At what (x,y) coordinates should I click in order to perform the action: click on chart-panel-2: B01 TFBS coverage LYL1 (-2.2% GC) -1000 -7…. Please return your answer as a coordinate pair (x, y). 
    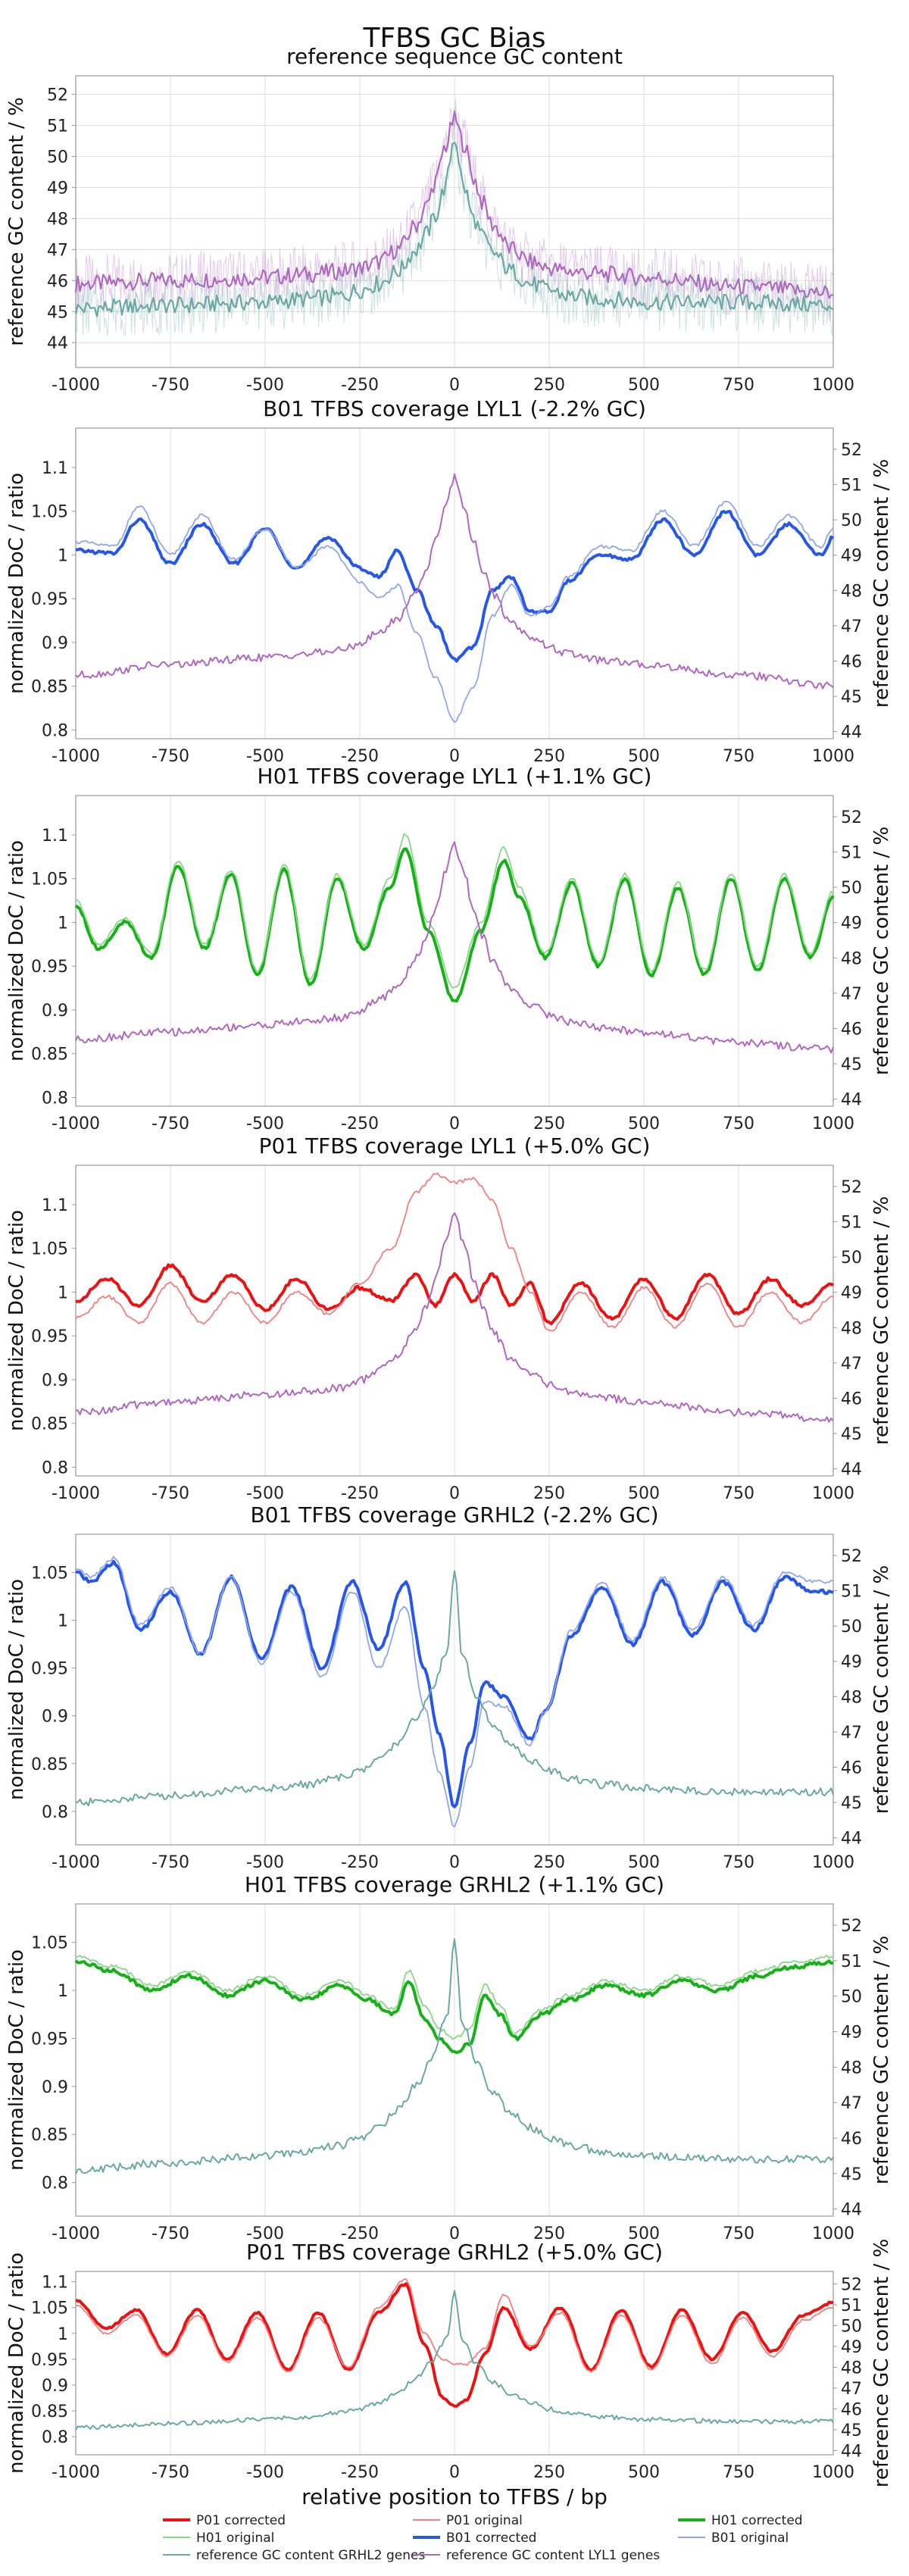
    Looking at the image, I should click on (449, 581).